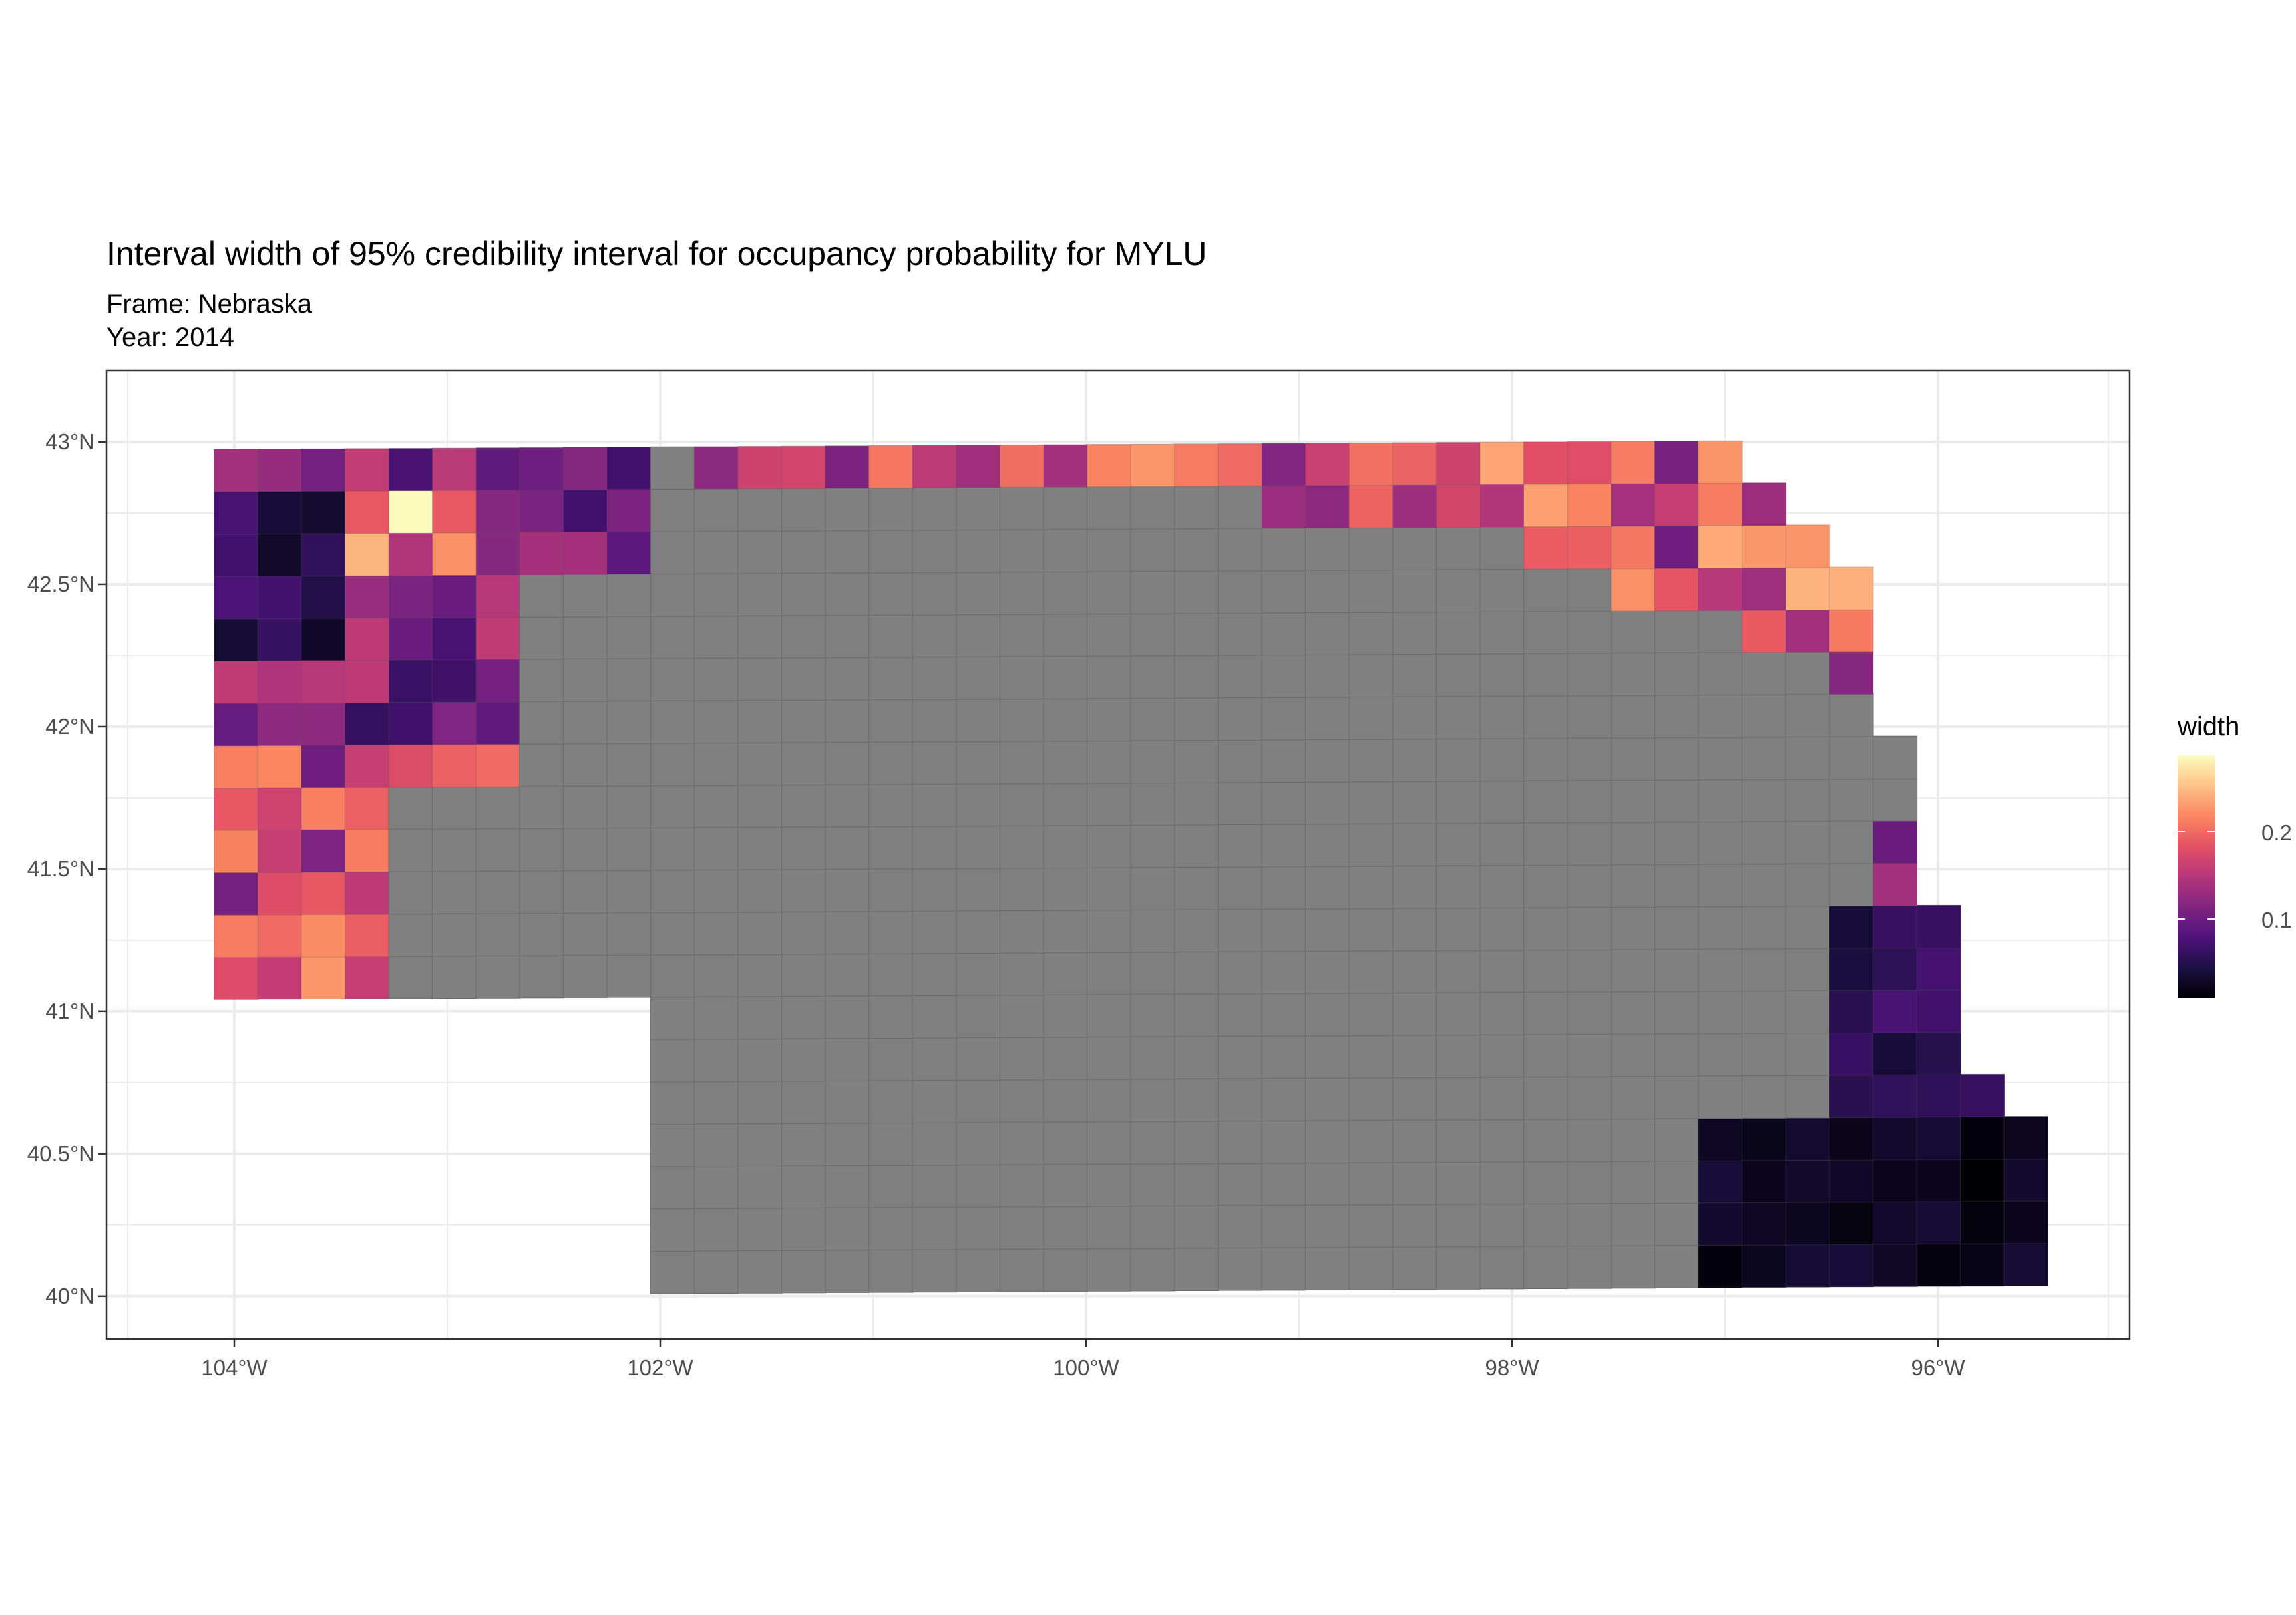 This screenshot has width=2296, height=1615. Describe the element at coordinates (1083, 1359) in the screenshot. I see `x-axis: 104°W 102°W 100°W 98°W 96°W` at that location.